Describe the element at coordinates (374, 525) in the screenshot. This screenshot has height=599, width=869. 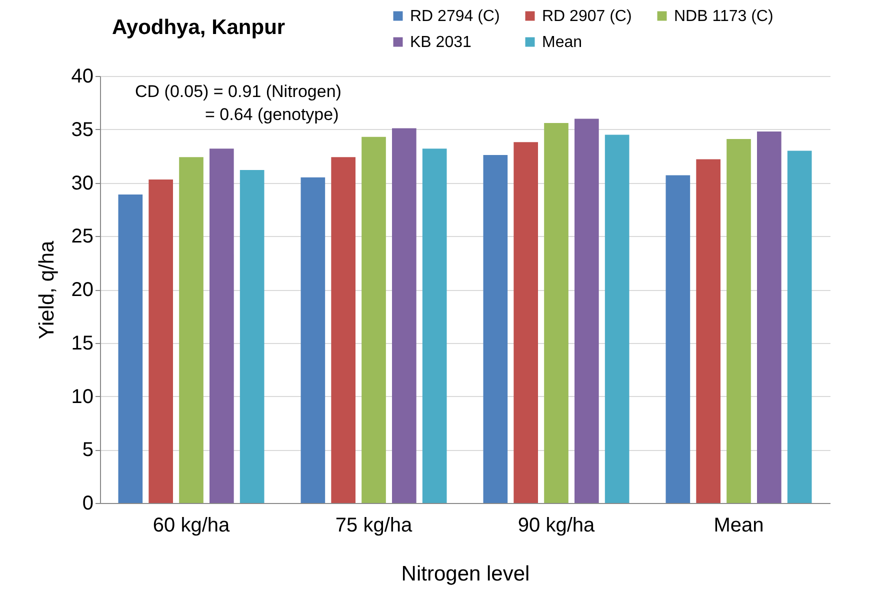
I see `x-tick-label: 75 kg/ha` at that location.